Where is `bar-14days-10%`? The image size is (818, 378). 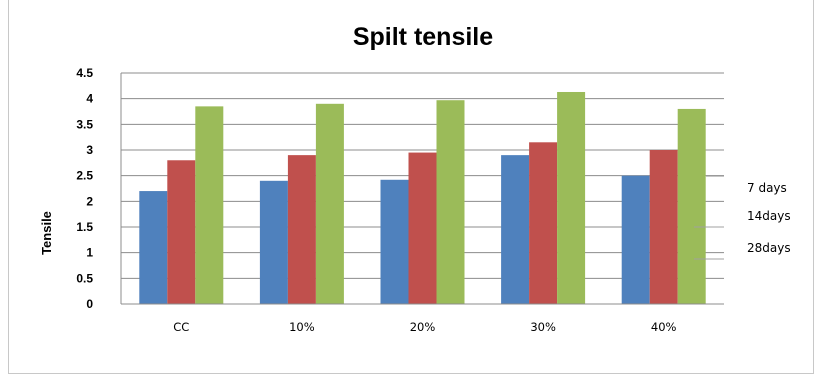
bar-14days-10% is located at coordinates (301, 229).